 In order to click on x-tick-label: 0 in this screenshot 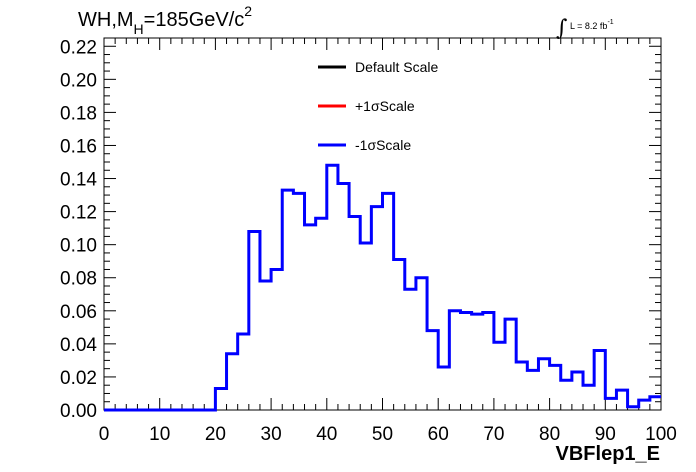, I will do `click(104, 434)`.